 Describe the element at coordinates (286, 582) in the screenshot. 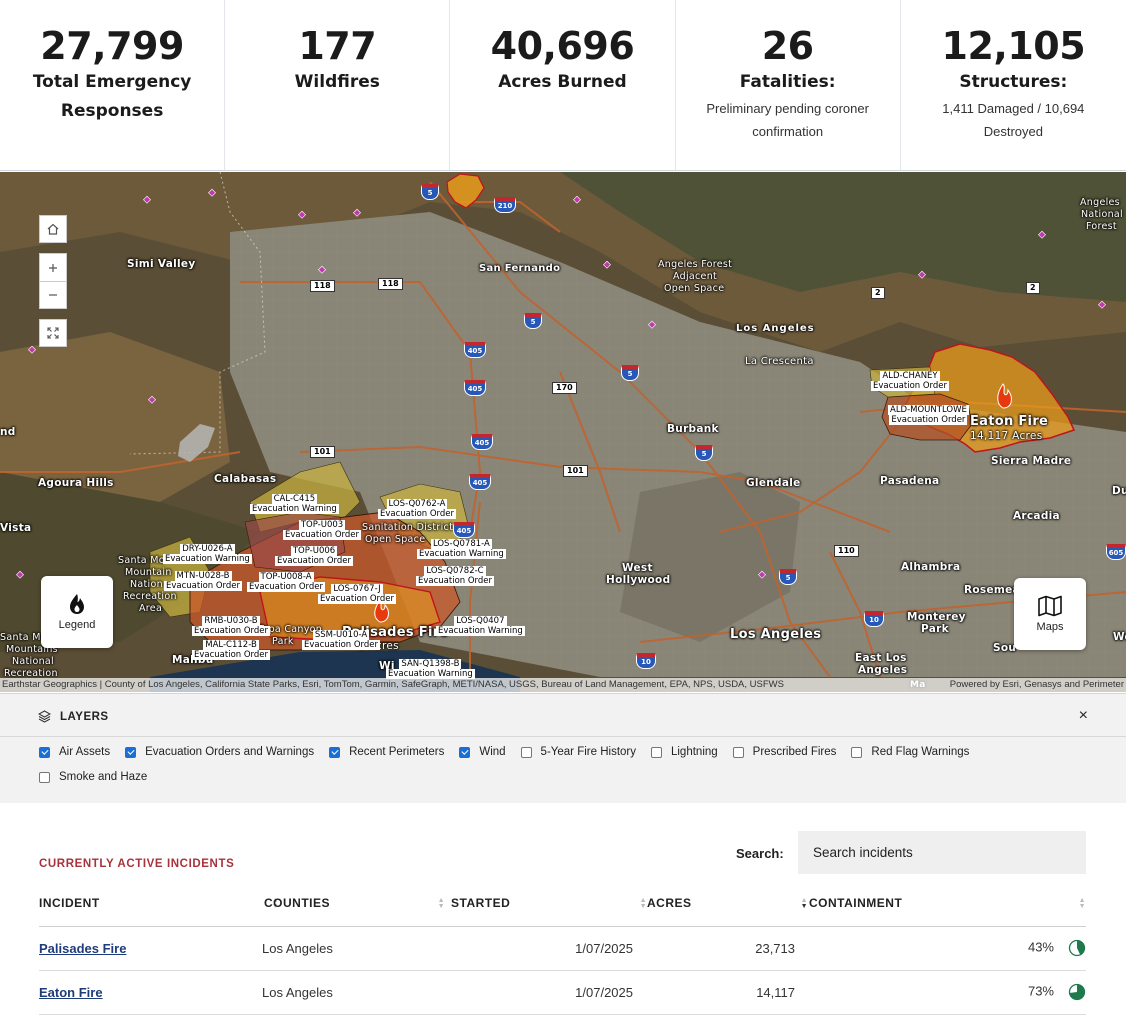

I see `evac-zone-label: TOP-U008-A Evacuation Order` at that location.